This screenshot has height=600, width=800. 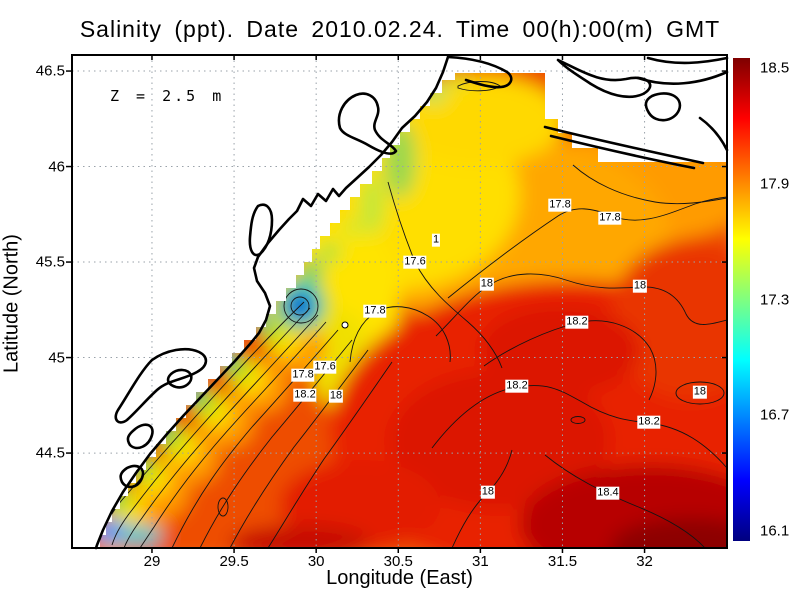 What do you see at coordinates (741, 299) in the screenshot?
I see `colorbar` at bounding box center [741, 299].